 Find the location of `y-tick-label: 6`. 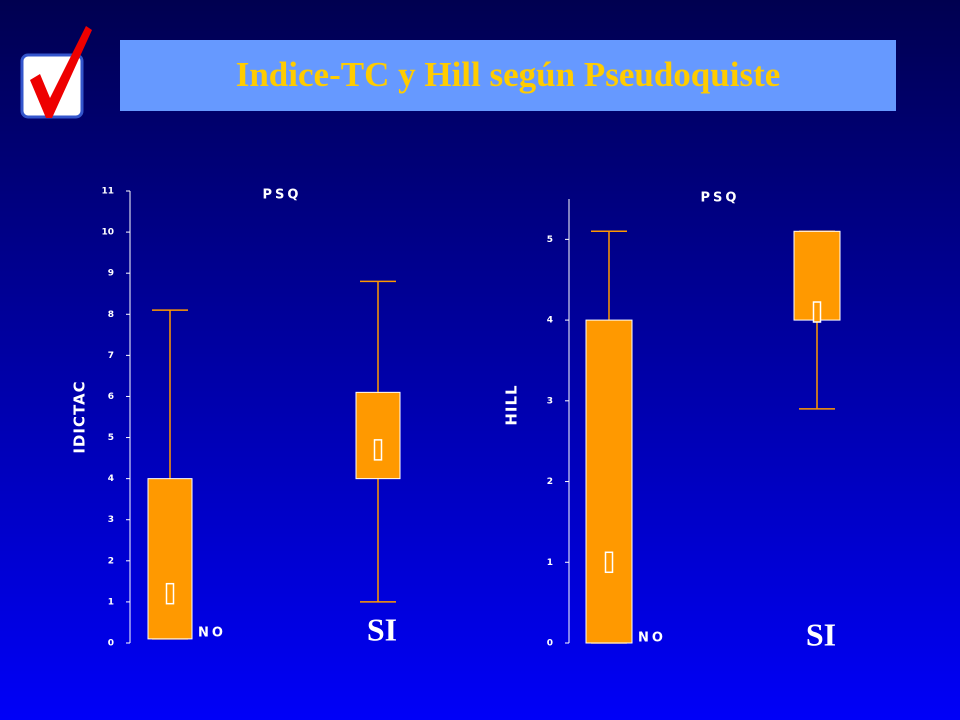

y-tick-label: 6 is located at coordinates (111, 397).